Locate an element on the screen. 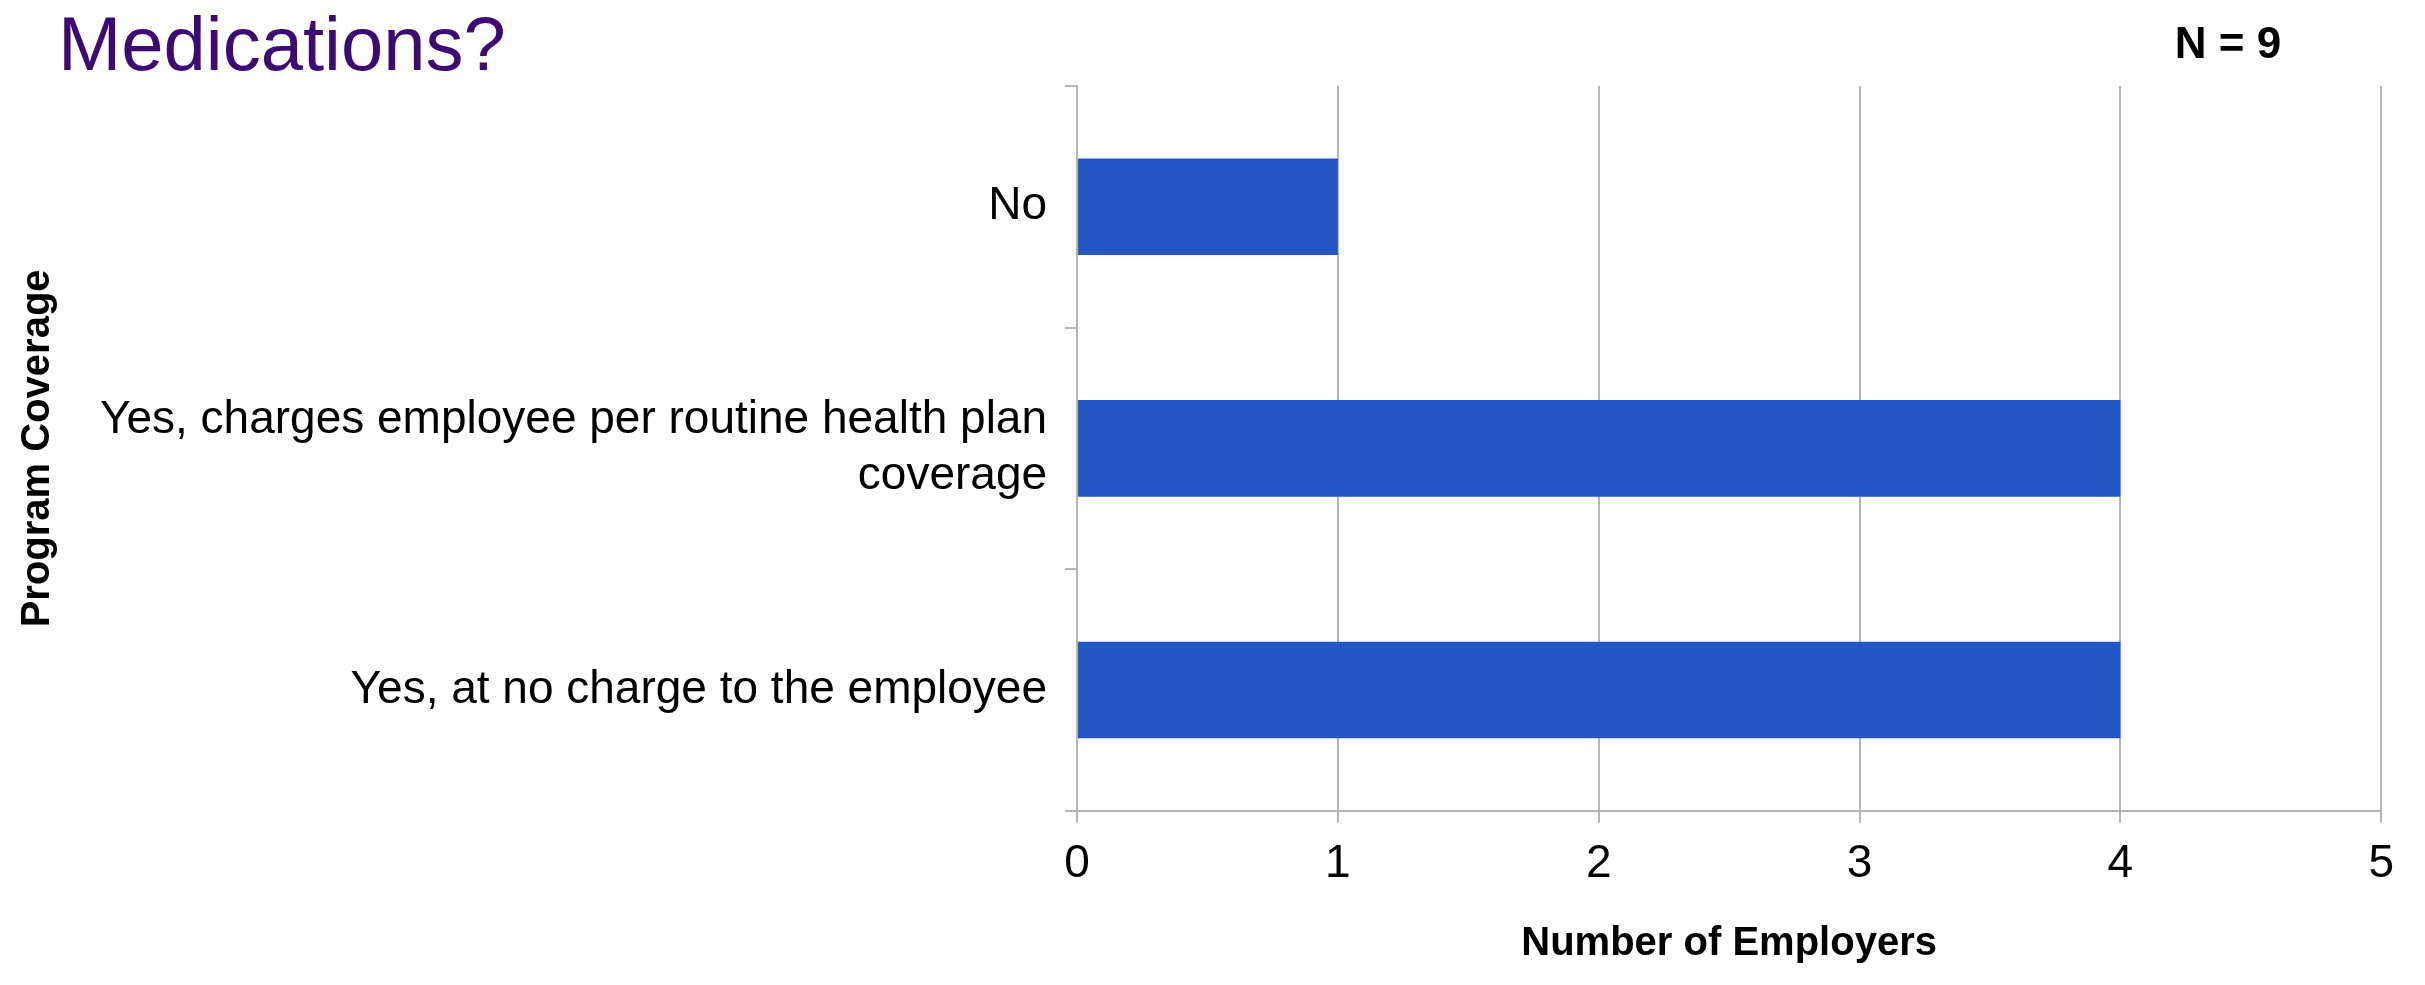 Image resolution: width=2425 pixels, height=985 pixels. text: Medications? is located at coordinates (282, 43).